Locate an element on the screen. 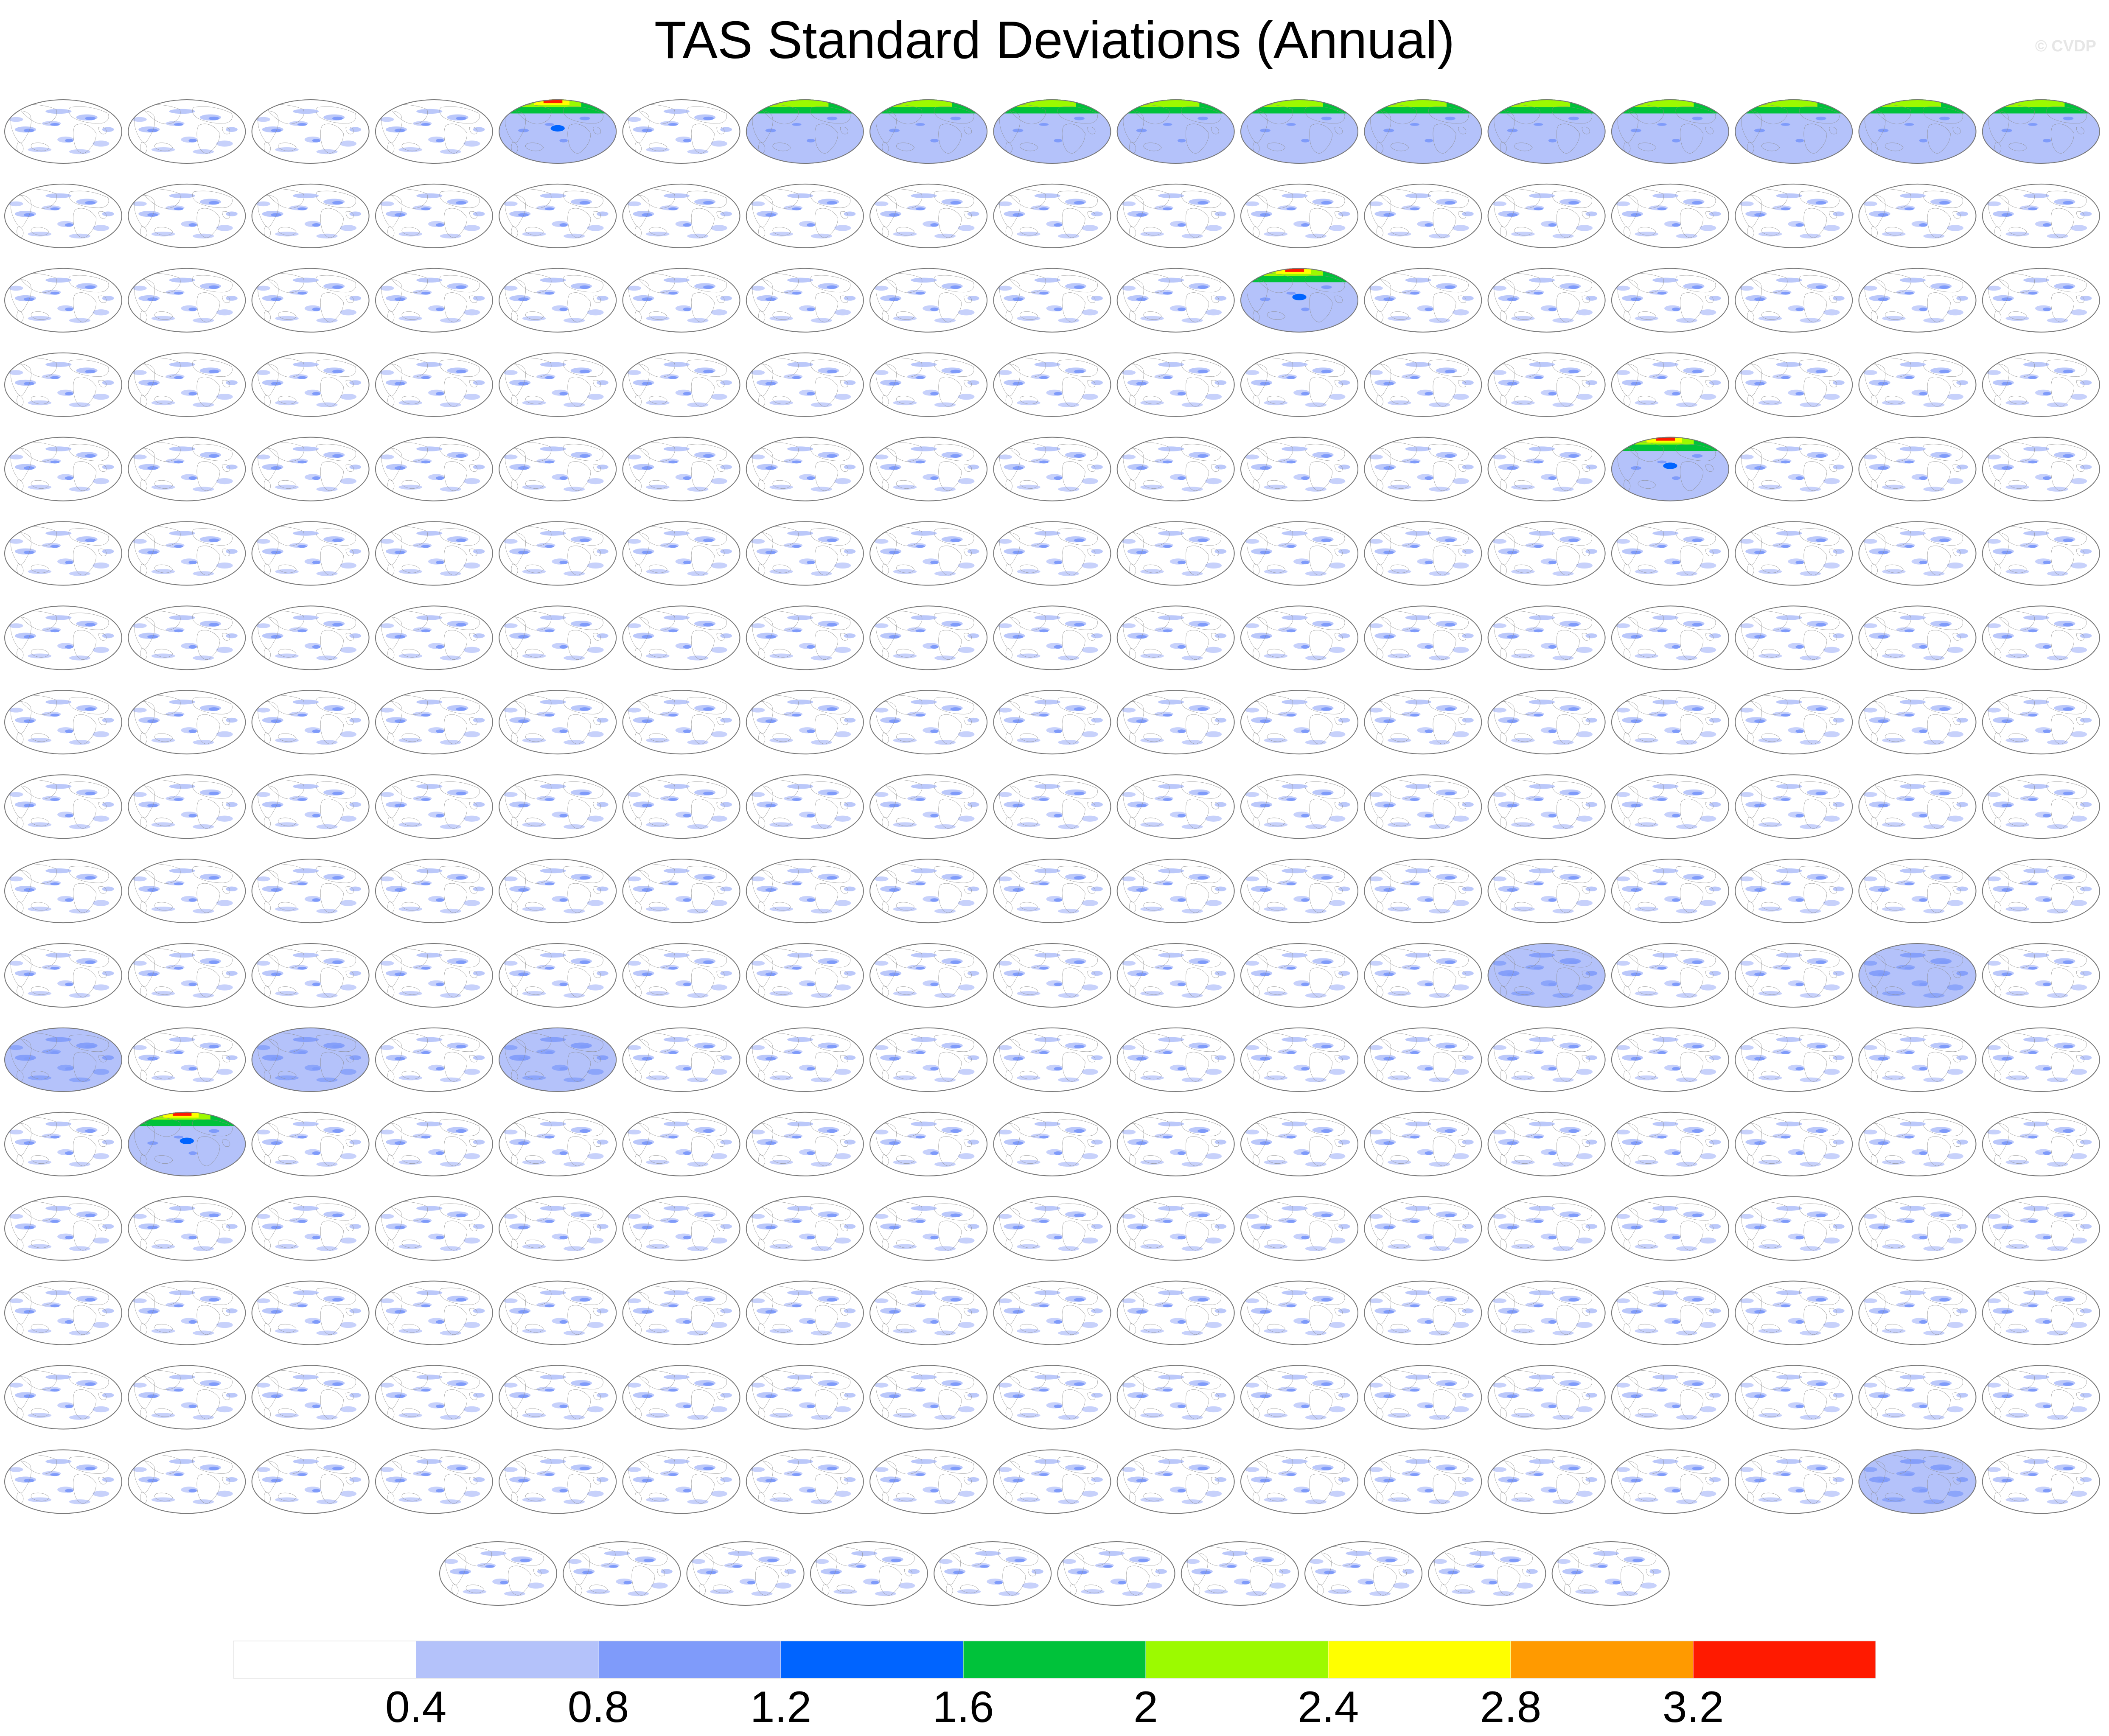 The width and height of the screenshot is (2109, 1736). map-panel-r5-c6 is located at coordinates (805, 554).